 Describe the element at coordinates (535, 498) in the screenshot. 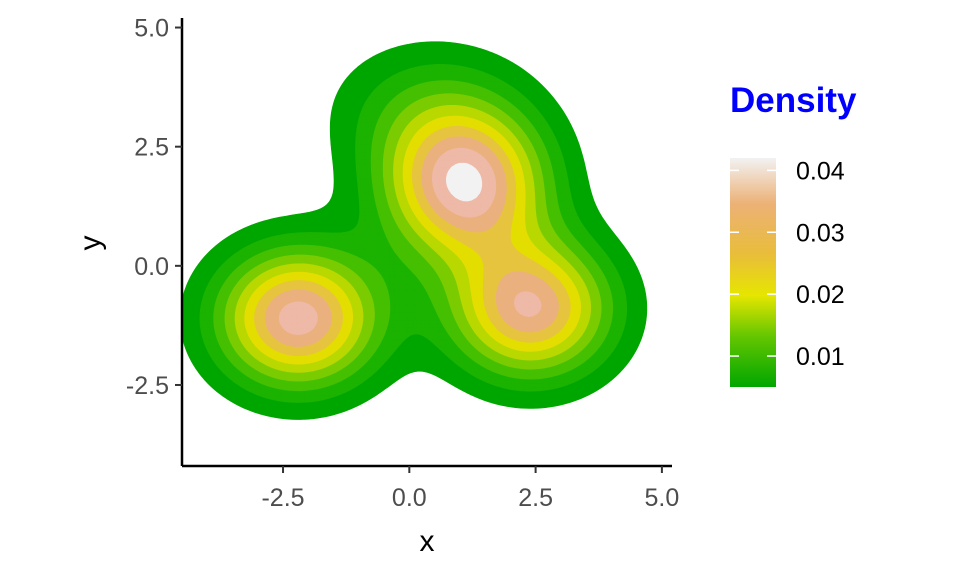

I see `x-tick-label: 2.5` at that location.